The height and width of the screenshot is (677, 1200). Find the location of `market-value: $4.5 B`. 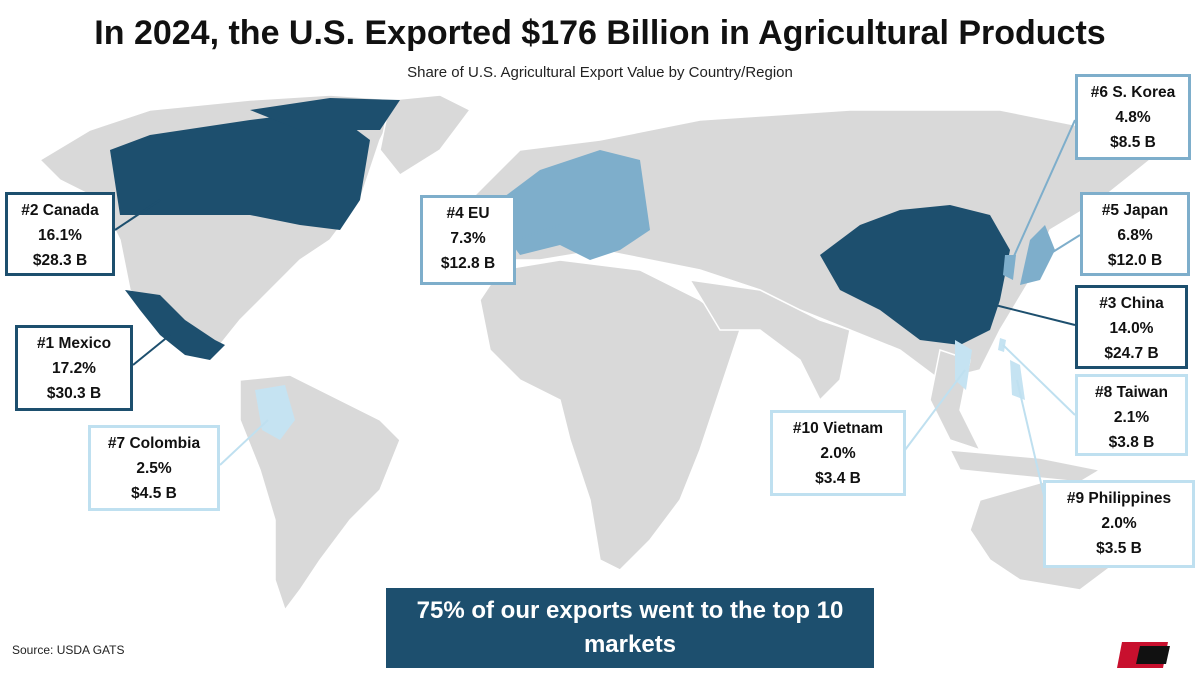

market-value: $4.5 B is located at coordinates (154, 493).